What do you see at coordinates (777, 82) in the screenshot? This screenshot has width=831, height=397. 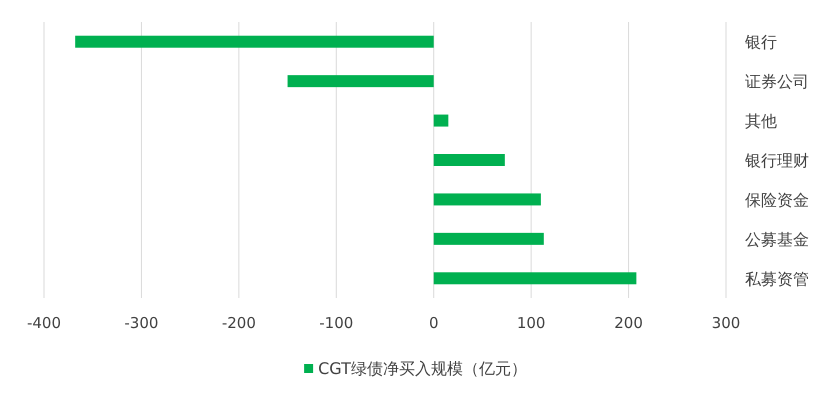 I see `y-tick-label: 证券公司` at bounding box center [777, 82].